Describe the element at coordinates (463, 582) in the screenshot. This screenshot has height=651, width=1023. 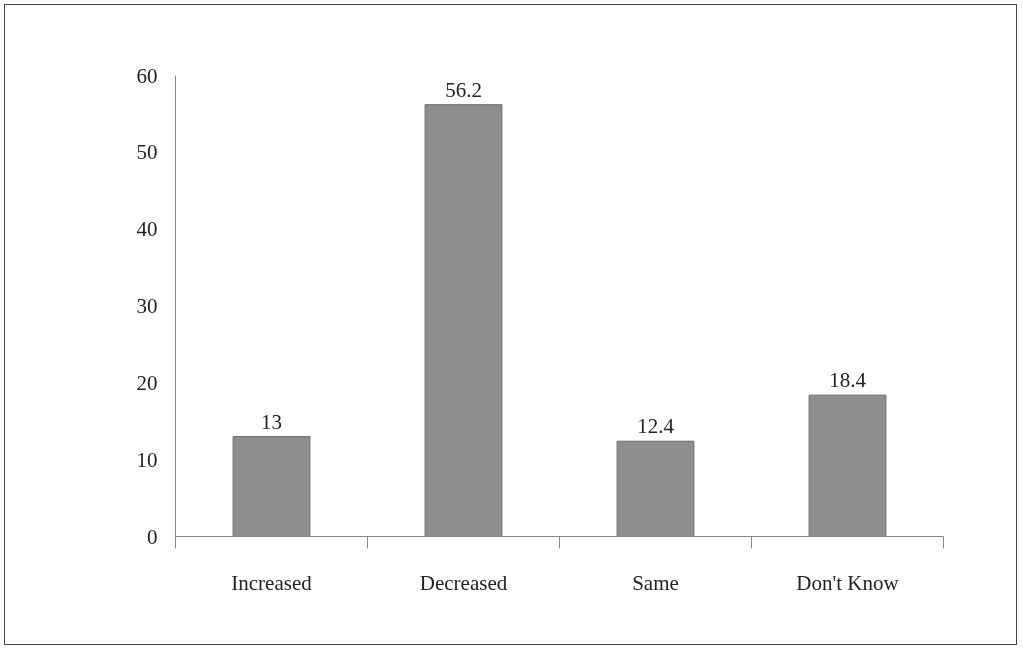
I see `x-tick-label: Decreased` at that location.